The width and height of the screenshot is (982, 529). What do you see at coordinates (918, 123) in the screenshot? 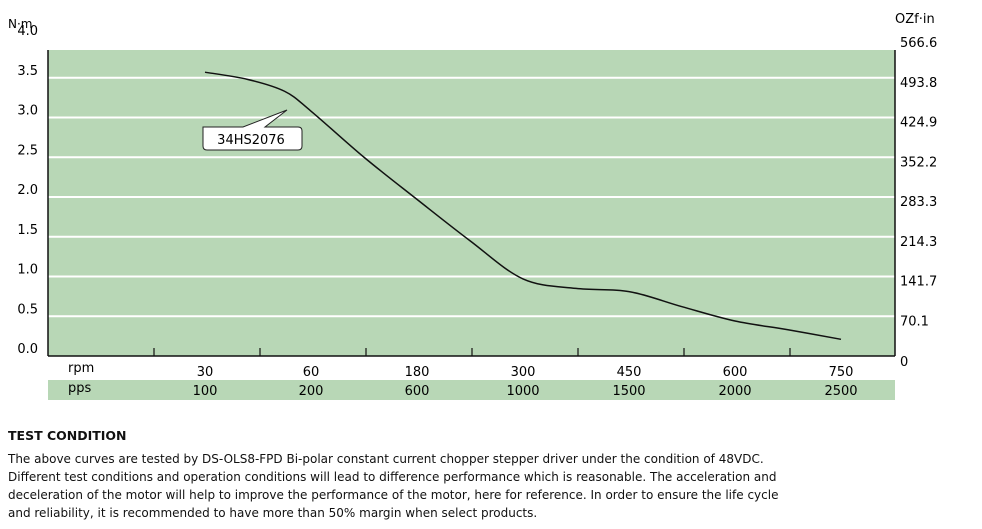
I see `y-right-tick-label: 424.9` at bounding box center [918, 123].